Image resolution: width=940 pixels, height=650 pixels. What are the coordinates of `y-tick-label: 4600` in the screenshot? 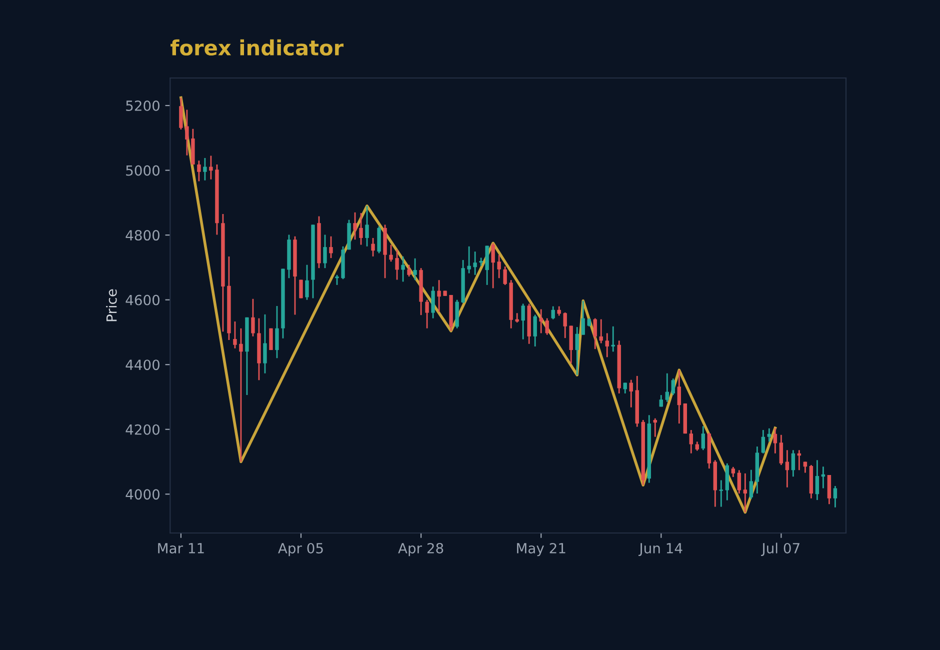 It's located at (143, 300).